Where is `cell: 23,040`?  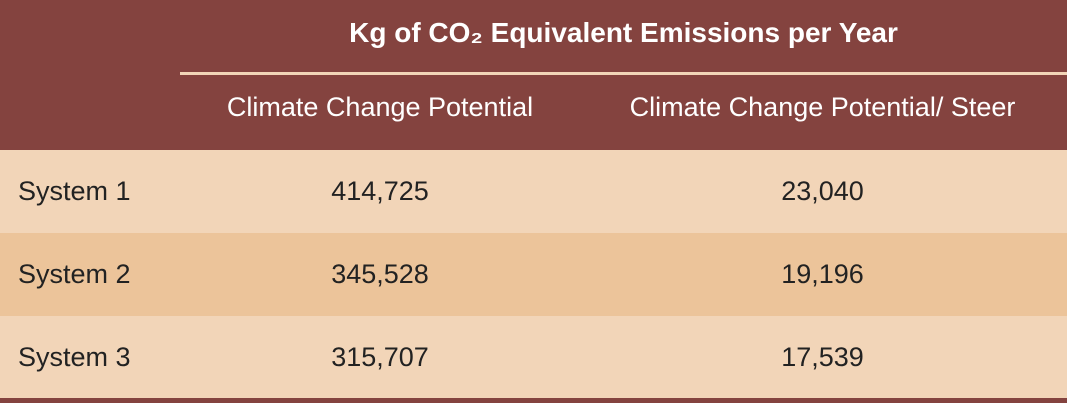 cell: 23,040 is located at coordinates (822, 191).